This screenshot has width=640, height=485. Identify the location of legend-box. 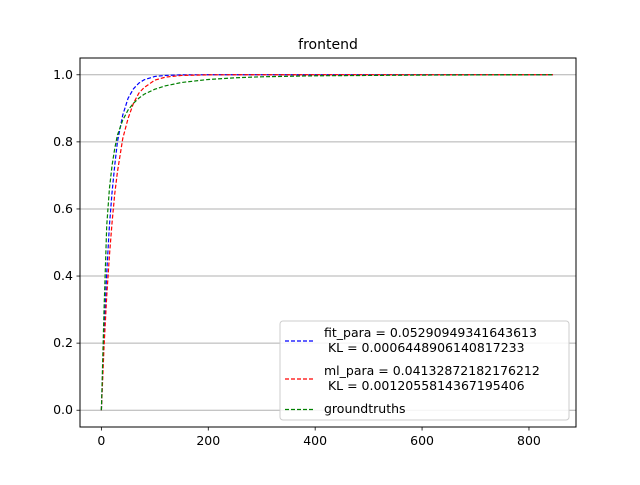
(424, 370).